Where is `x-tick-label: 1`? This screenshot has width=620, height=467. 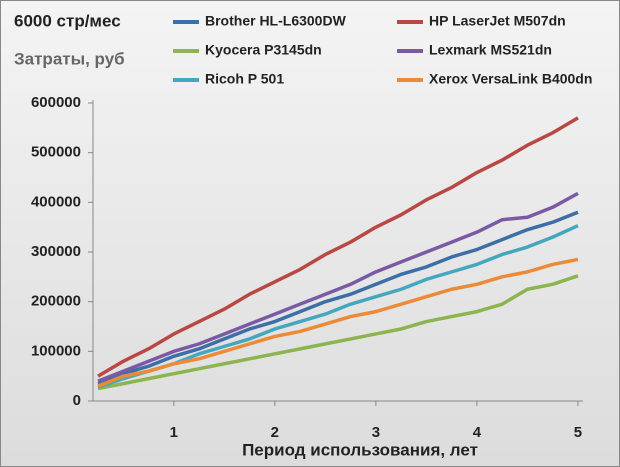
x-tick-label: 1 is located at coordinates (174, 432).